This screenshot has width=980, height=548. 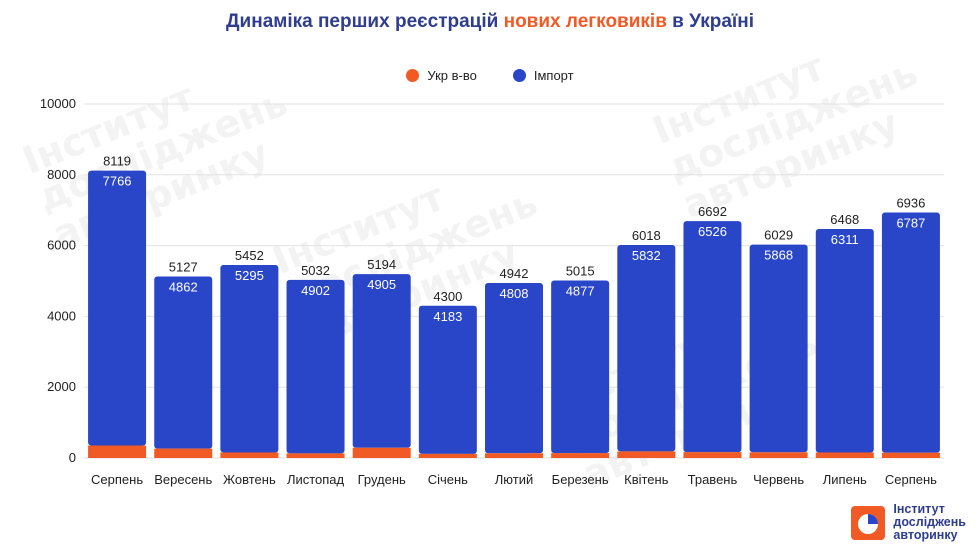 What do you see at coordinates (448, 479) in the screenshot?
I see `x-tick-label: Січень` at bounding box center [448, 479].